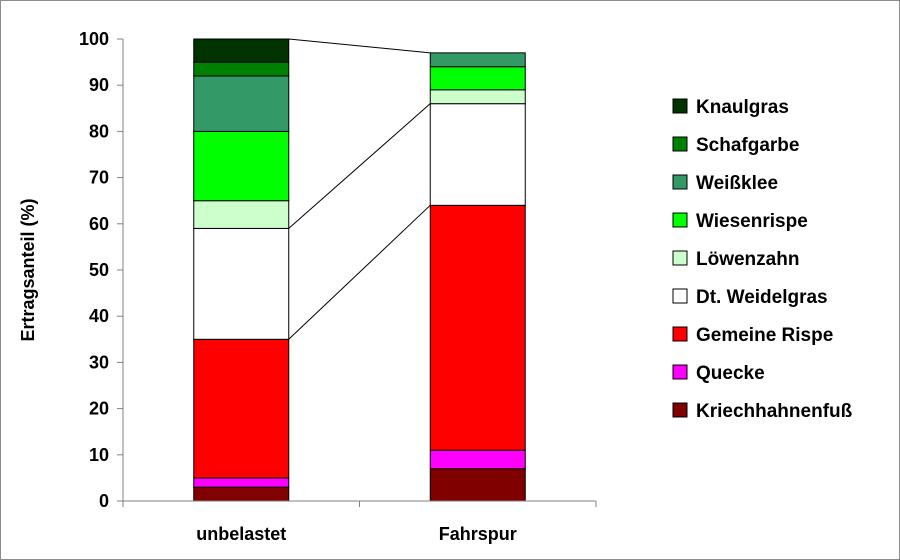 The height and width of the screenshot is (560, 900). I want to click on bar-segment-unbelastet-knaulgras, so click(241, 50).